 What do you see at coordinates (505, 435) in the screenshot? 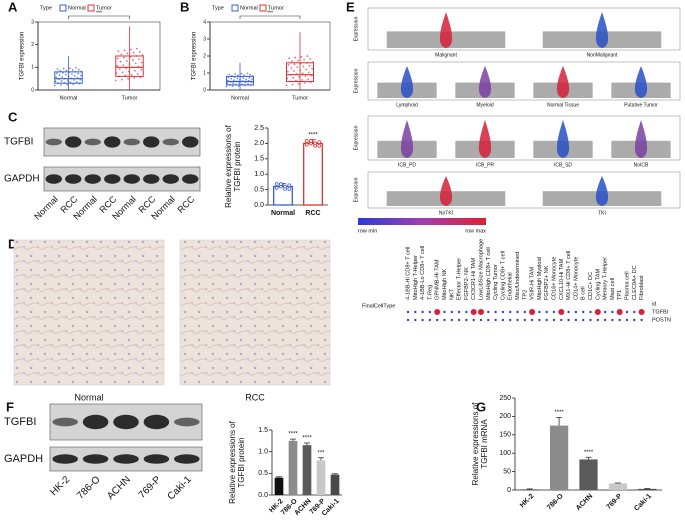
I see `y-tick-label: 150` at bounding box center [505, 435].